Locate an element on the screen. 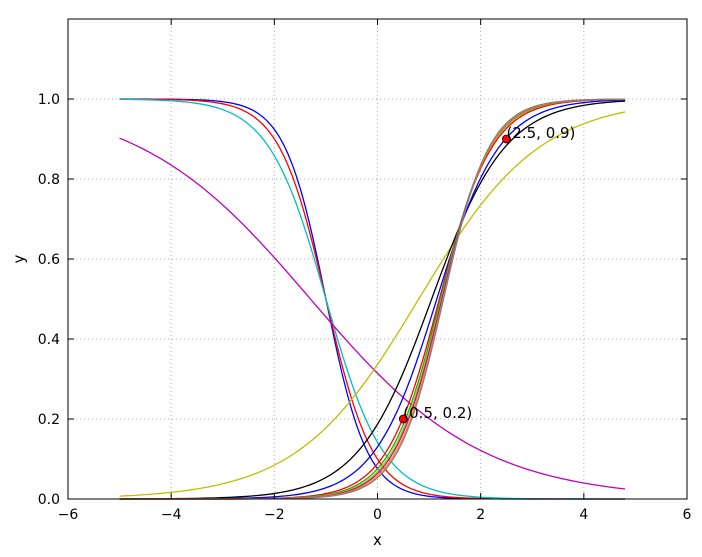  x-tick-label: 0 is located at coordinates (377, 515).